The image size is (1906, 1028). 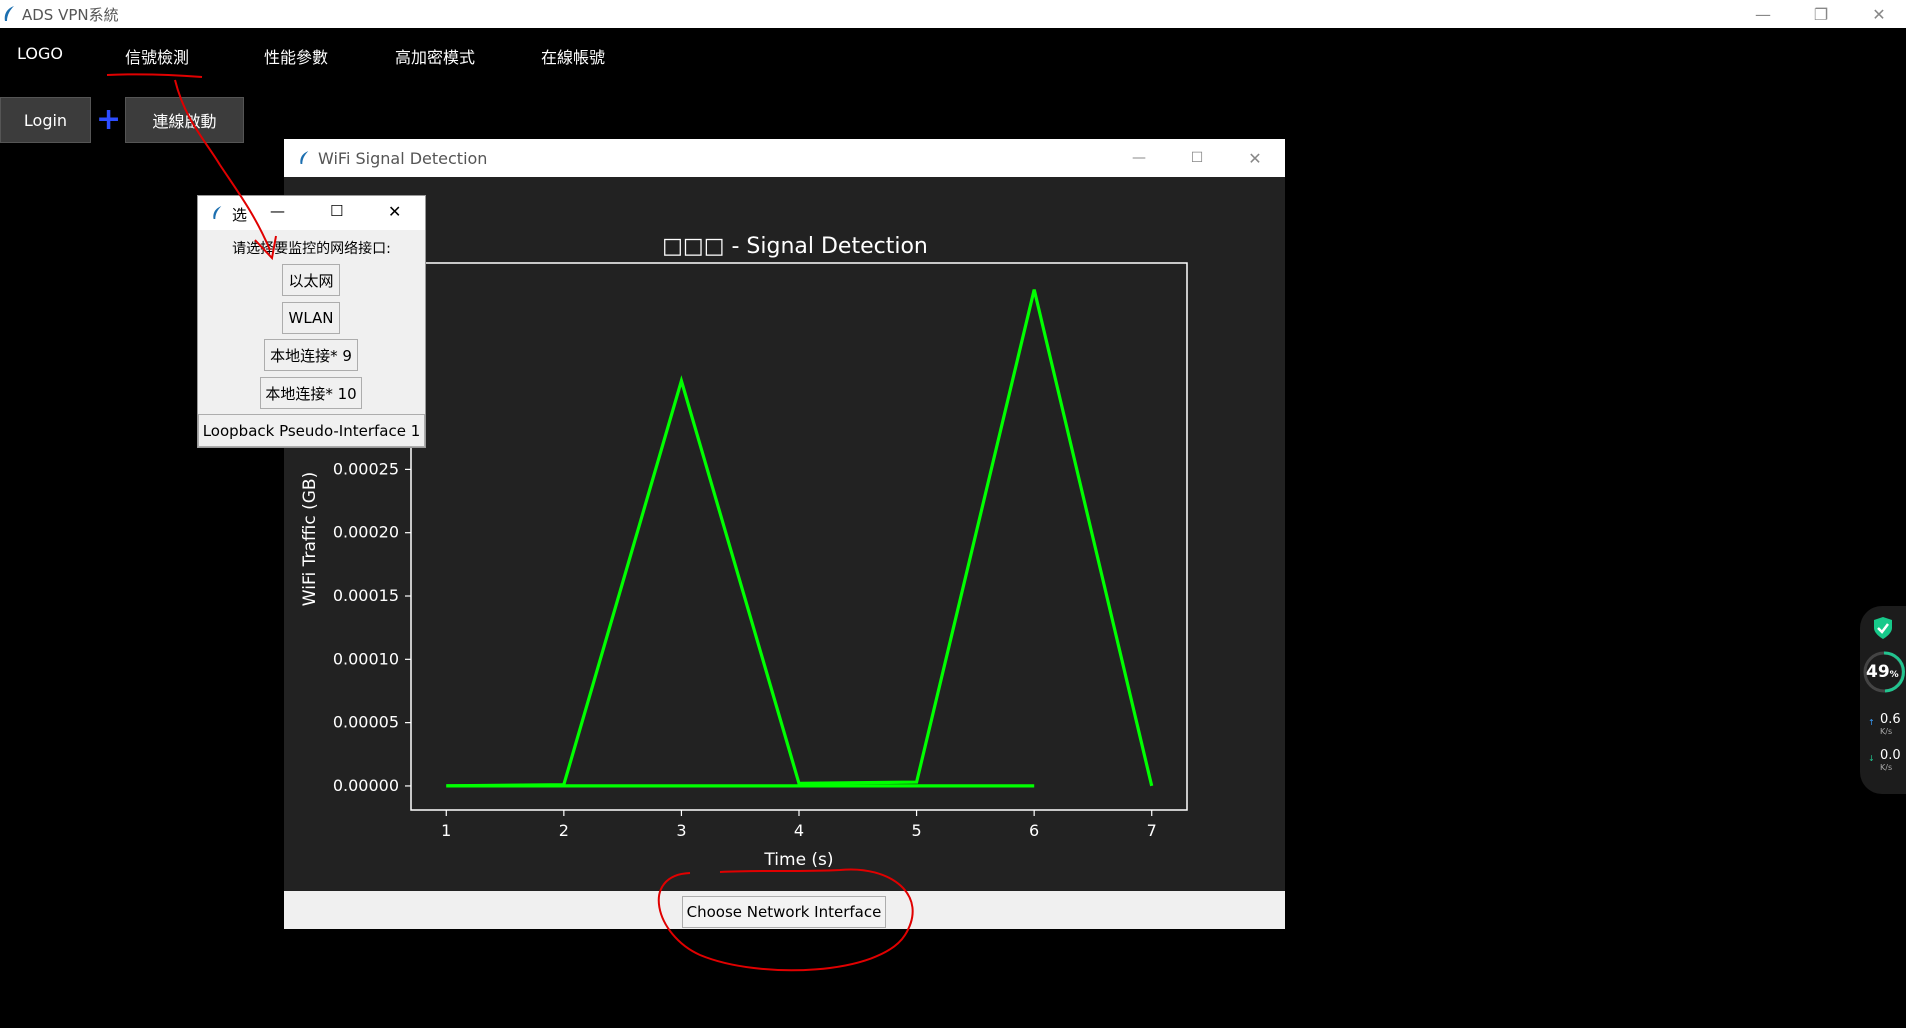 I want to click on close-button: ✕, so click(x=1878, y=14).